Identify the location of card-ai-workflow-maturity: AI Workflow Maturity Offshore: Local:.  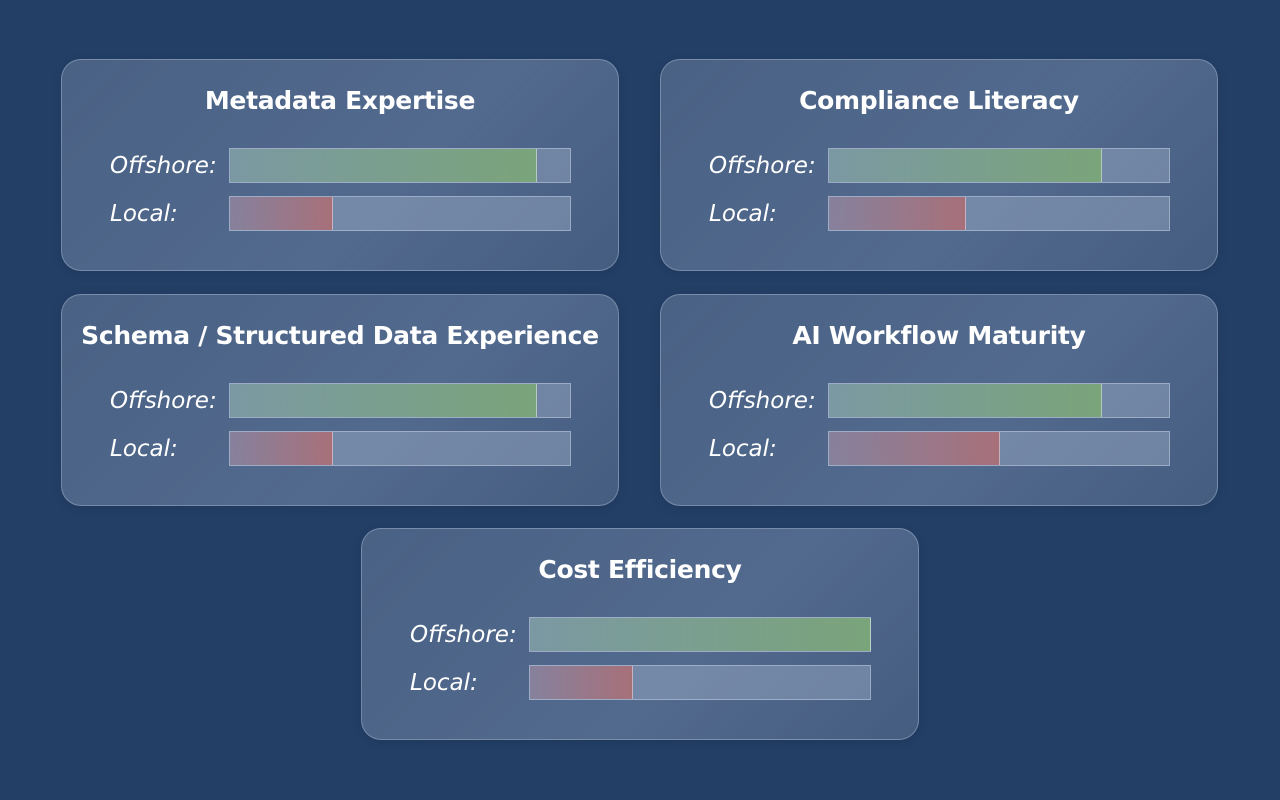
(939, 400).